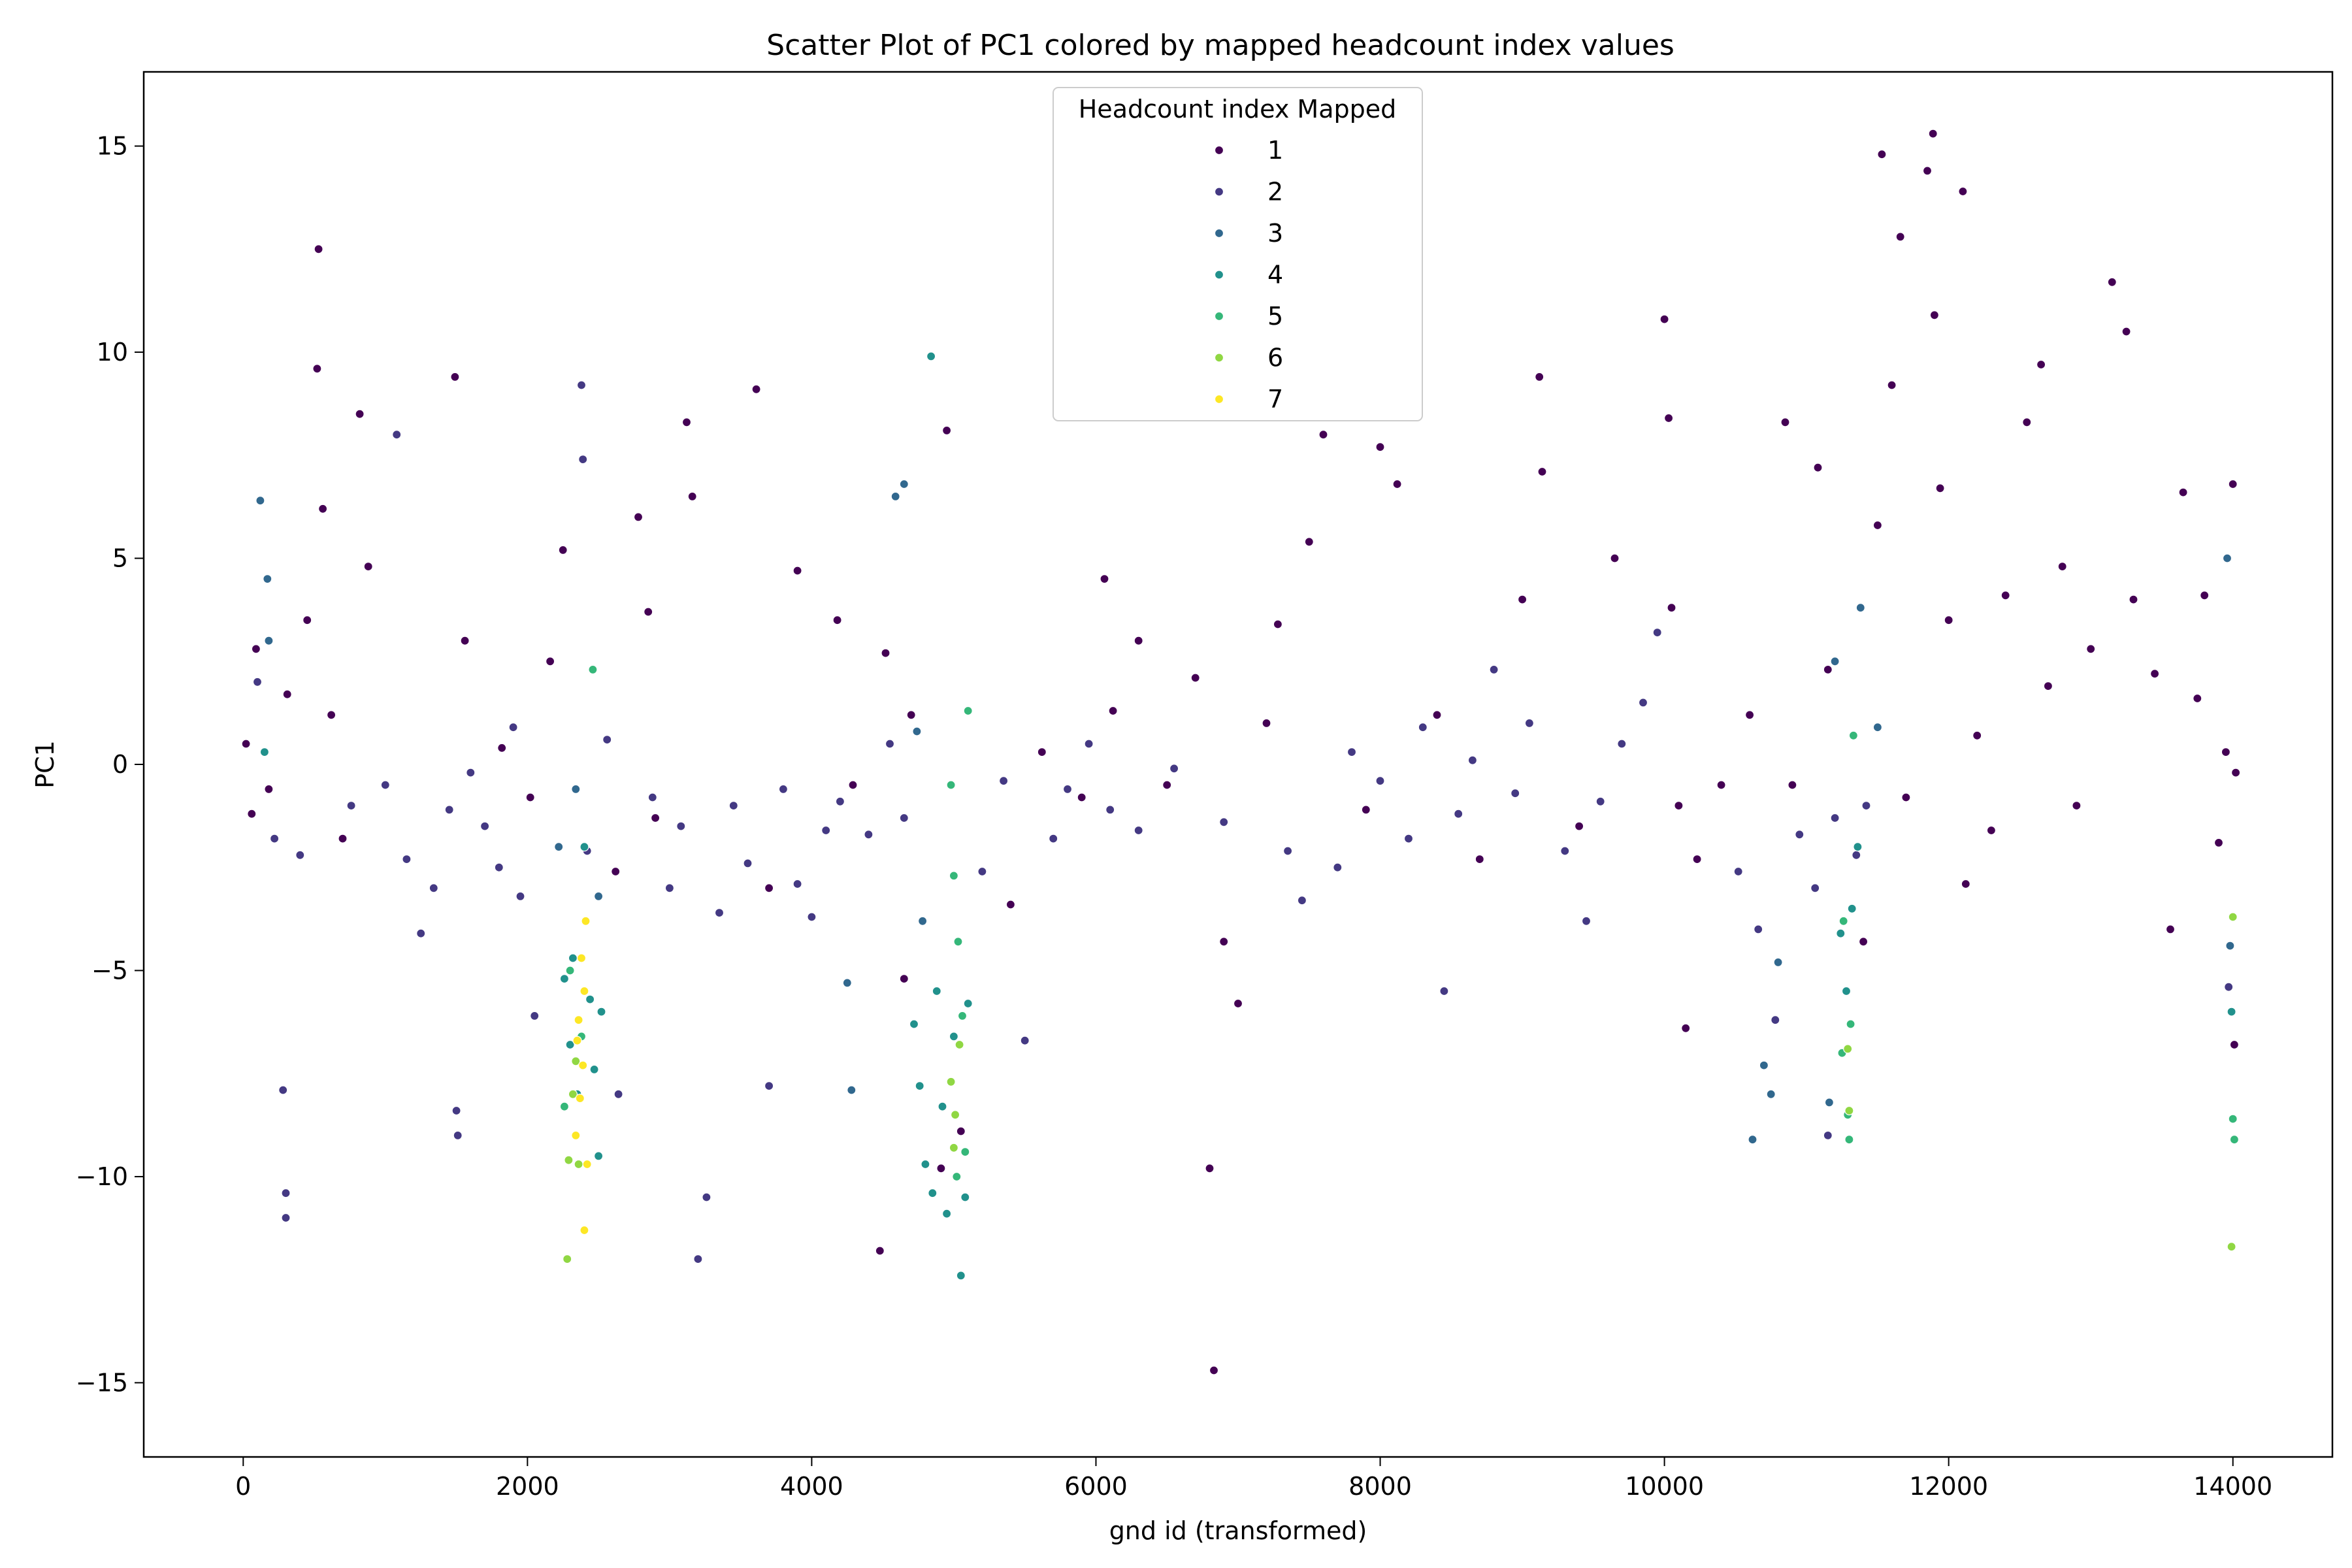  Describe the element at coordinates (1664, 1486) in the screenshot. I see `x-tick-label: 10000` at that location.